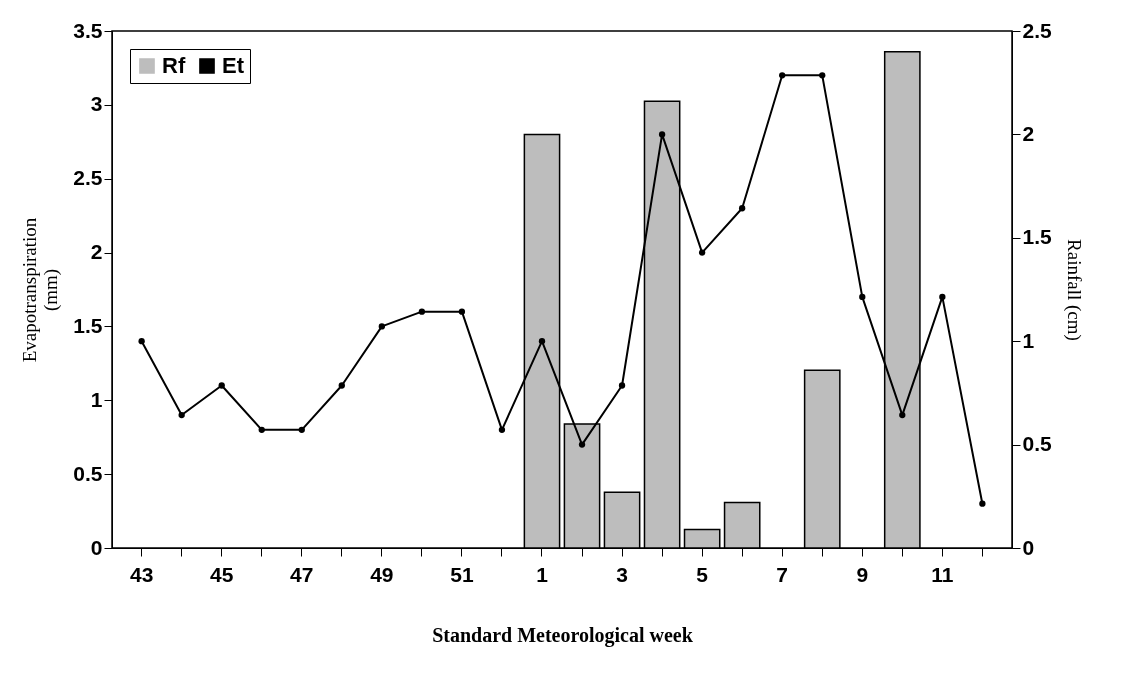 This screenshot has height=673, width=1130. What do you see at coordinates (302, 574) in the screenshot?
I see `x-tick-label: 47` at bounding box center [302, 574].